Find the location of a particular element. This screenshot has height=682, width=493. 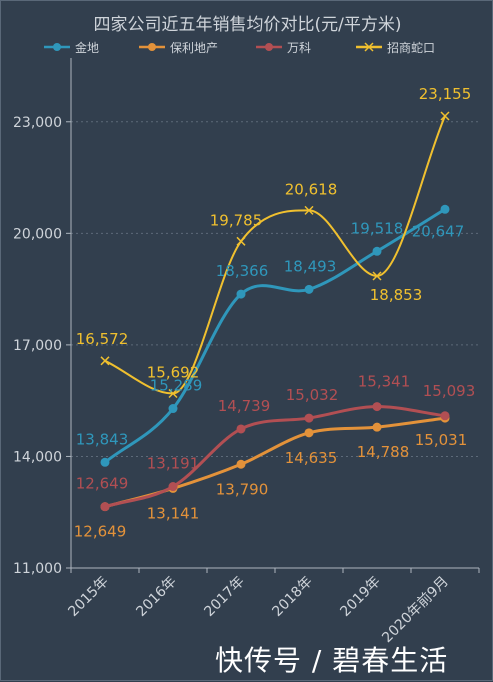

y-tick-label: 20,000 is located at coordinates (37, 234).